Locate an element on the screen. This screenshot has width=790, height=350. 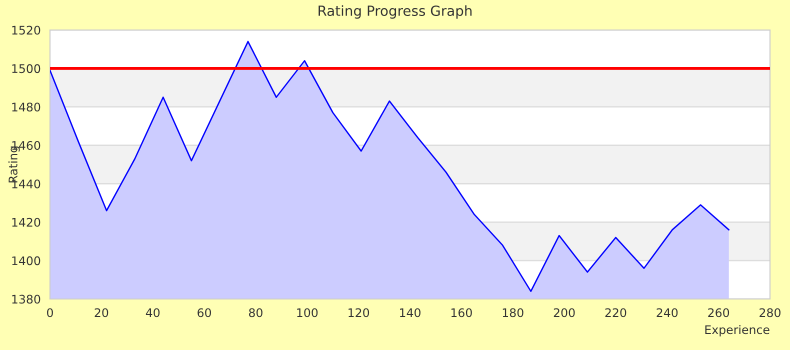
y-tick-label: 1420 is located at coordinates (26, 222).